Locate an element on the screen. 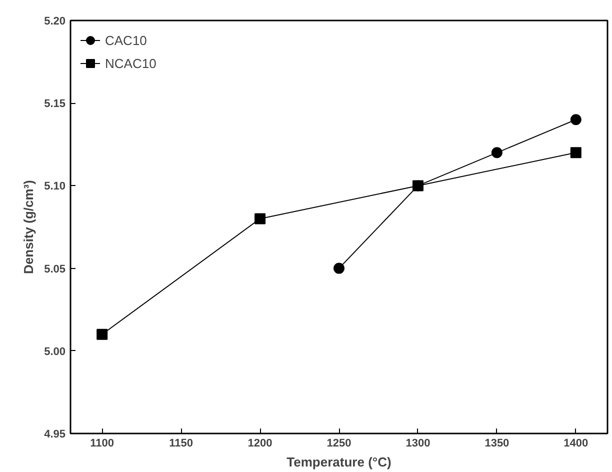 The image size is (612, 472). x-tick-label: 1250 is located at coordinates (339, 444).